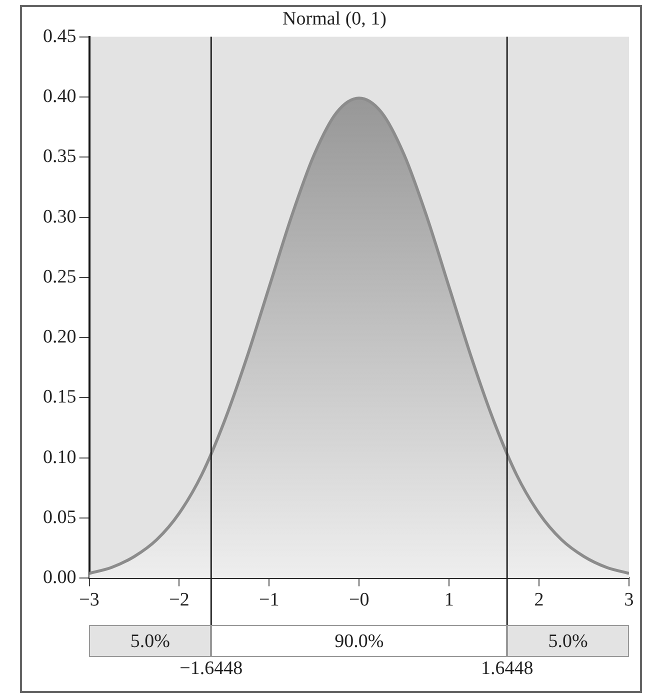 The width and height of the screenshot is (649, 700). Describe the element at coordinates (359, 641) in the screenshot. I see `text: 90.0%` at that location.